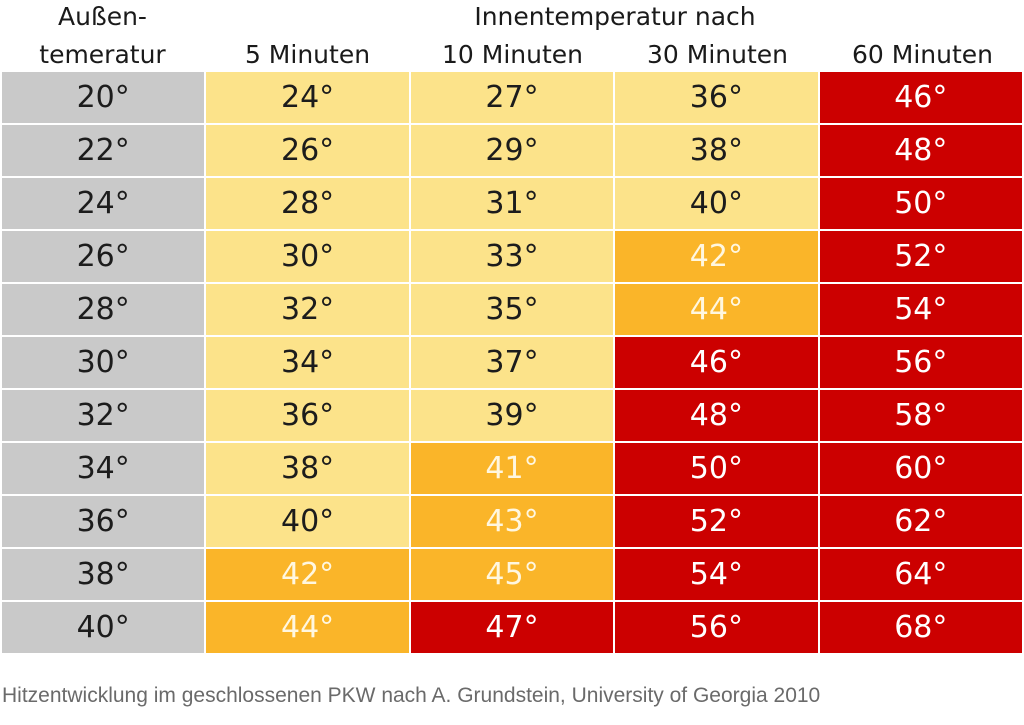 This screenshot has height=725, width=1024. I want to click on outdoor-temp-cell: 40°, so click(103, 627).